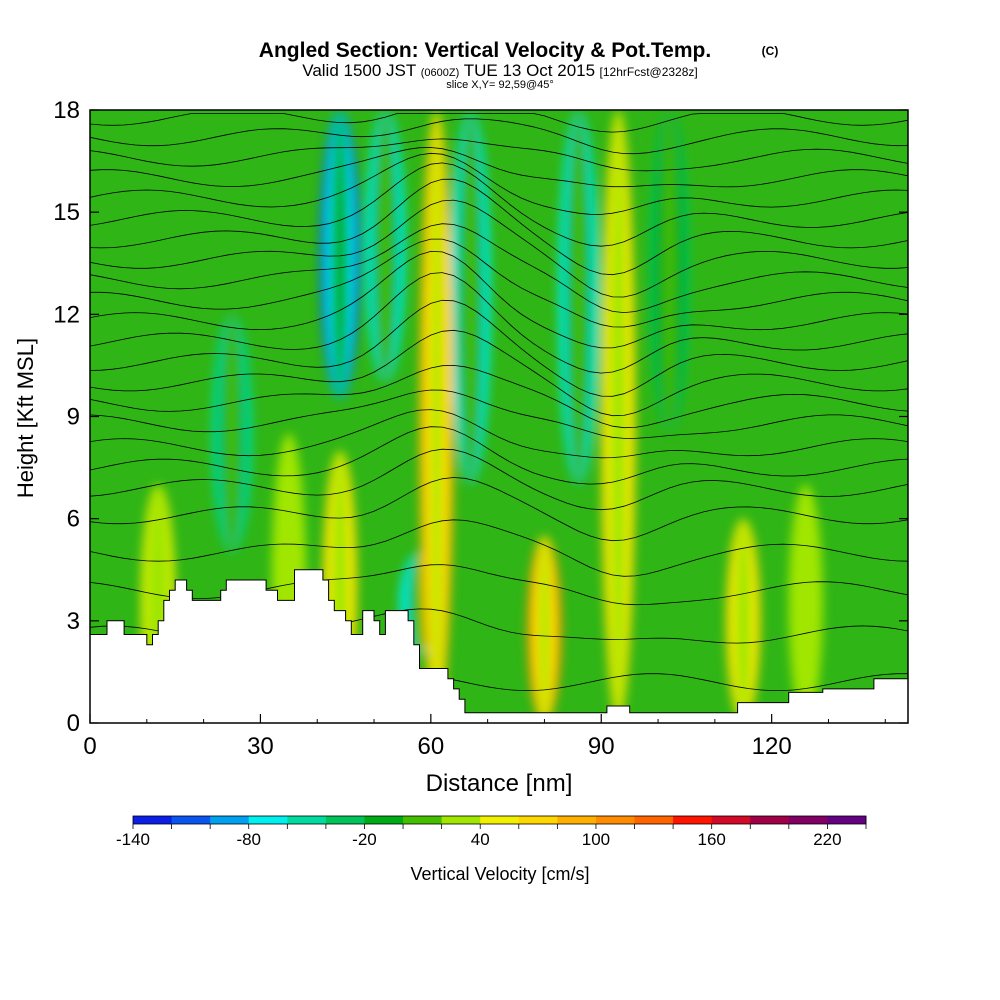 The height and width of the screenshot is (1000, 1000). What do you see at coordinates (25, 418) in the screenshot?
I see `y-axis-label: Height [Kft MSL]` at bounding box center [25, 418].